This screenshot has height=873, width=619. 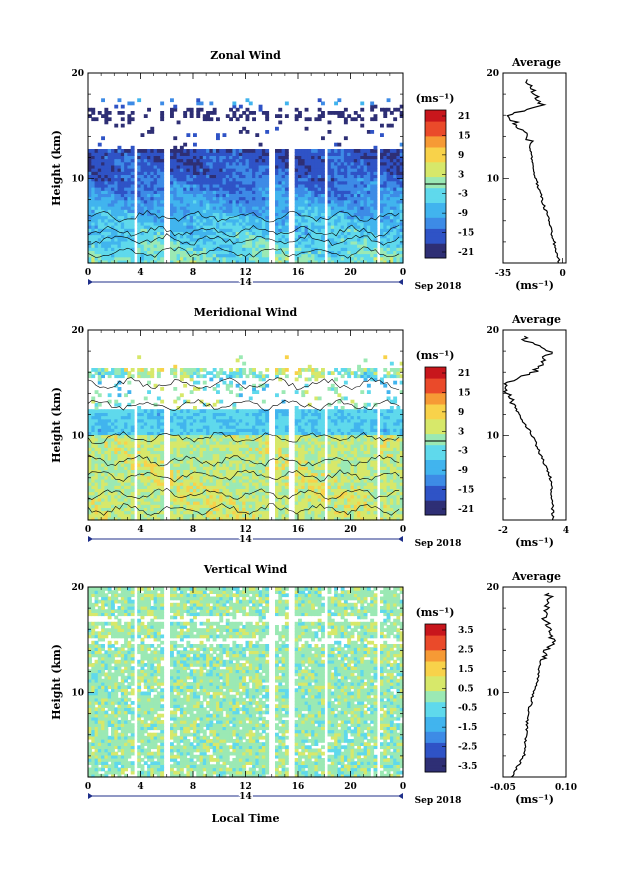 I want to click on average-y-tick-label: 20, so click(x=492, y=74).